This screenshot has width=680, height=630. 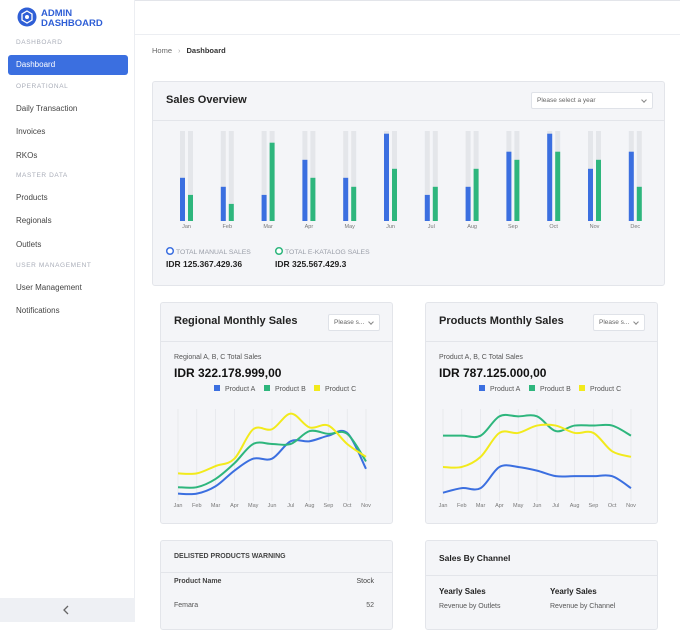 I want to click on section-label: USER MANAGEMENT, so click(x=54, y=265).